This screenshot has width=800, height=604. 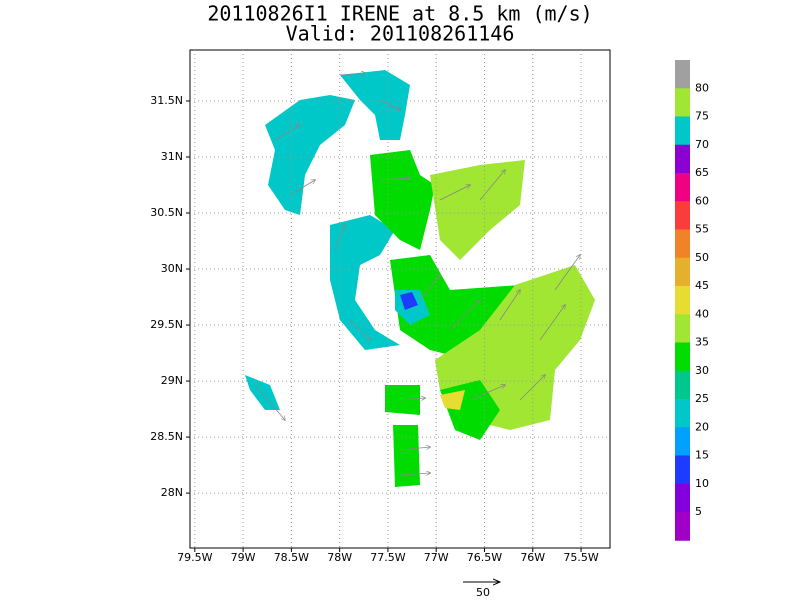 I want to click on y-tick-label: 30N, so click(x=172, y=268).